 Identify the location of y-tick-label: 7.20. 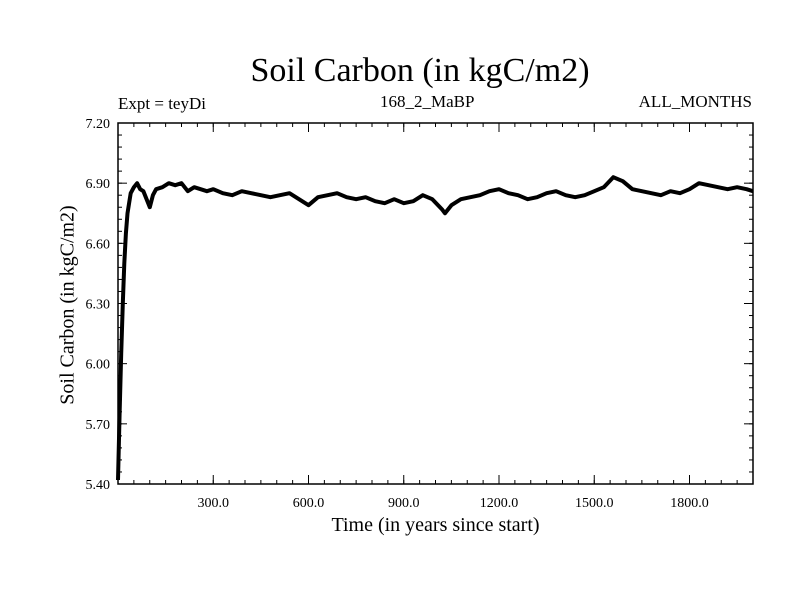
(98, 124).